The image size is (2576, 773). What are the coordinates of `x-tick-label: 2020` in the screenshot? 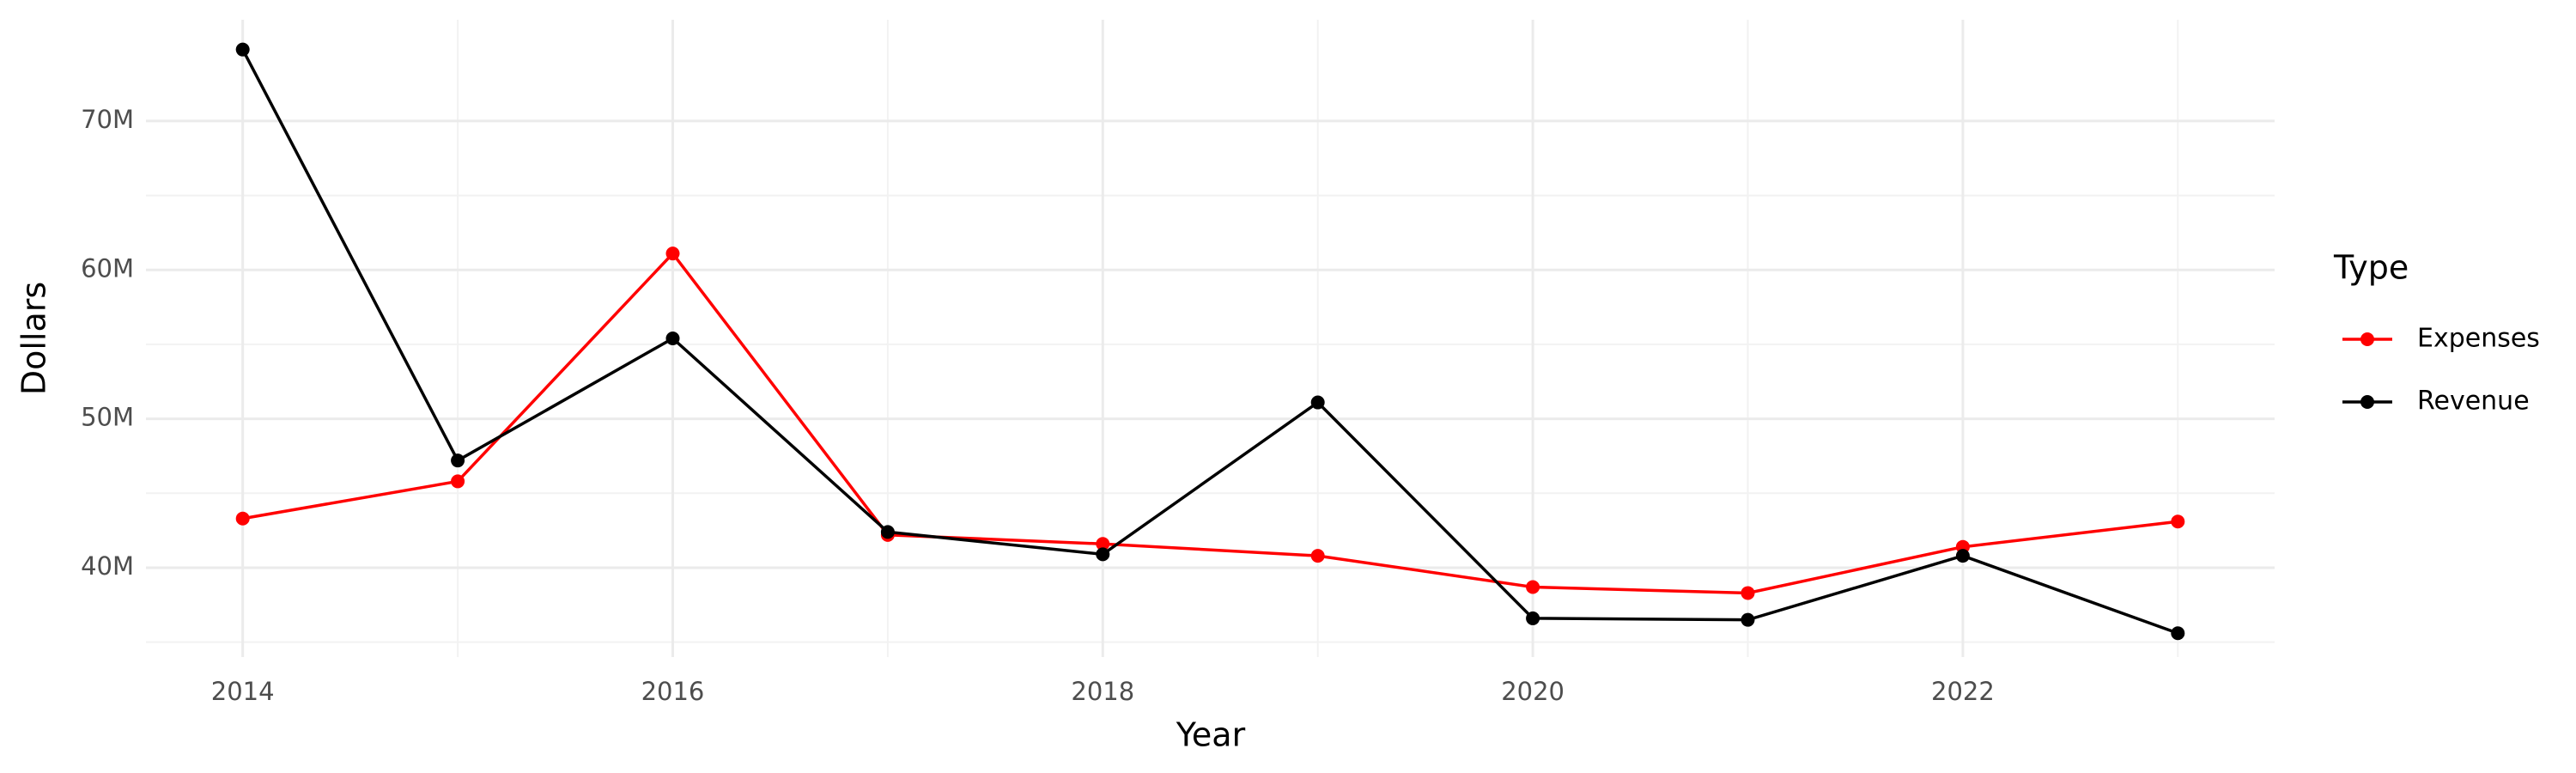 It's located at (1532, 691).